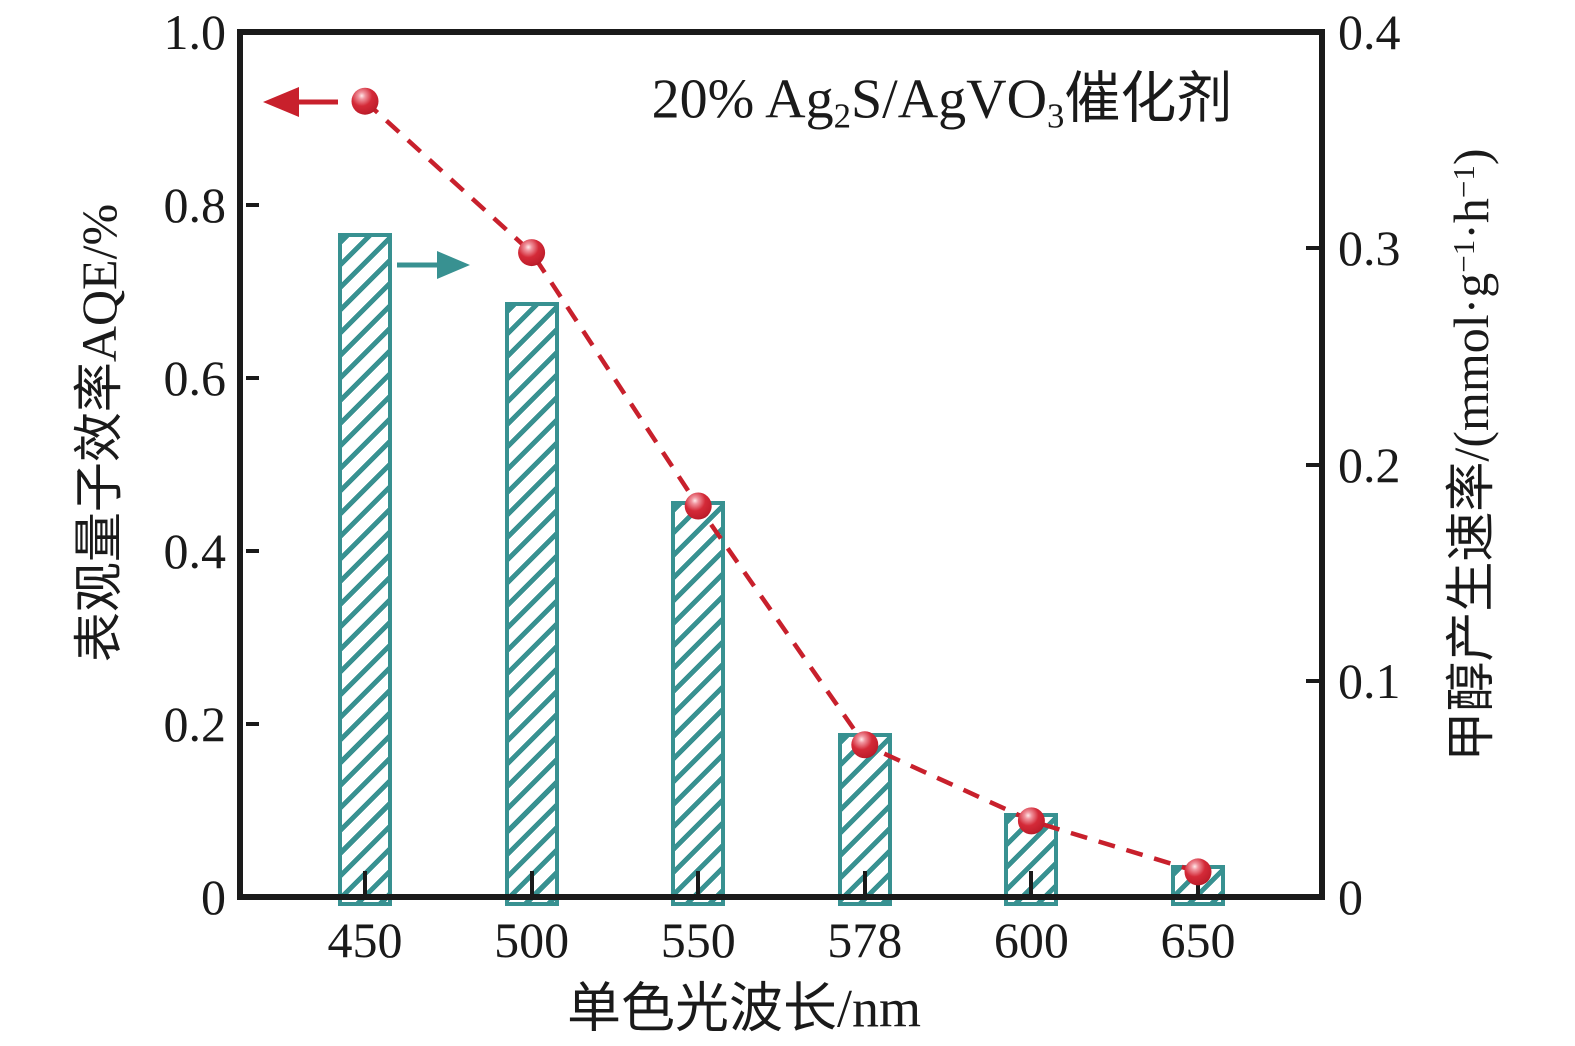 The width and height of the screenshot is (1575, 1046). What do you see at coordinates (1198, 940) in the screenshot?
I see `x-tick-label: 650` at bounding box center [1198, 940].